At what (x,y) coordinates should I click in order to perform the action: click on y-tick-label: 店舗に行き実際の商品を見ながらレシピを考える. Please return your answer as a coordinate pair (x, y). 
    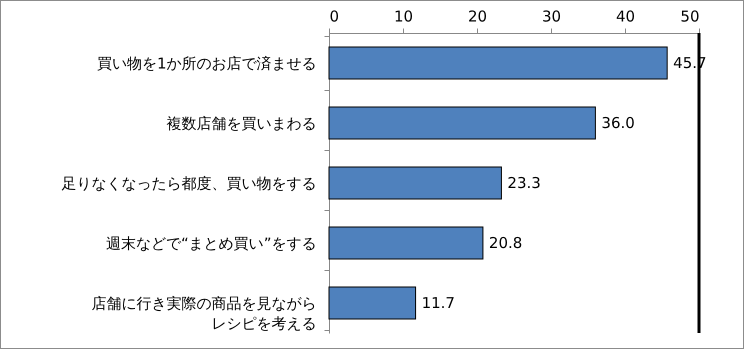
    Looking at the image, I should click on (204, 313).